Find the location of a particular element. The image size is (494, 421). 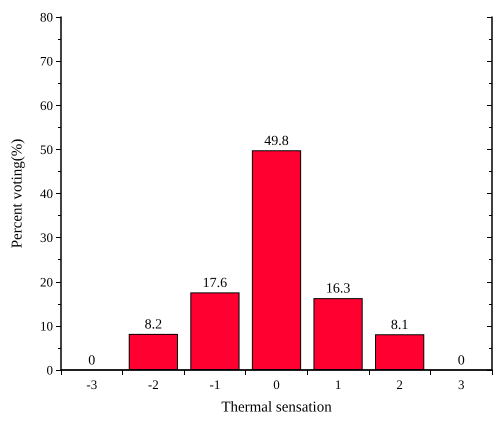

y-tick-label: 0 is located at coordinates (49, 370).